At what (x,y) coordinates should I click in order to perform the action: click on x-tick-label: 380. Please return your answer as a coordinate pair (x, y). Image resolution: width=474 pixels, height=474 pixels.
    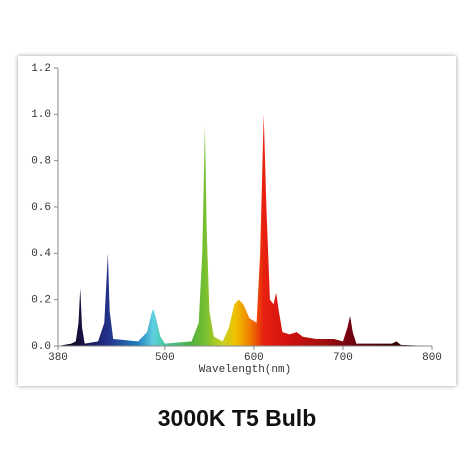
    Looking at the image, I should click on (58, 358).